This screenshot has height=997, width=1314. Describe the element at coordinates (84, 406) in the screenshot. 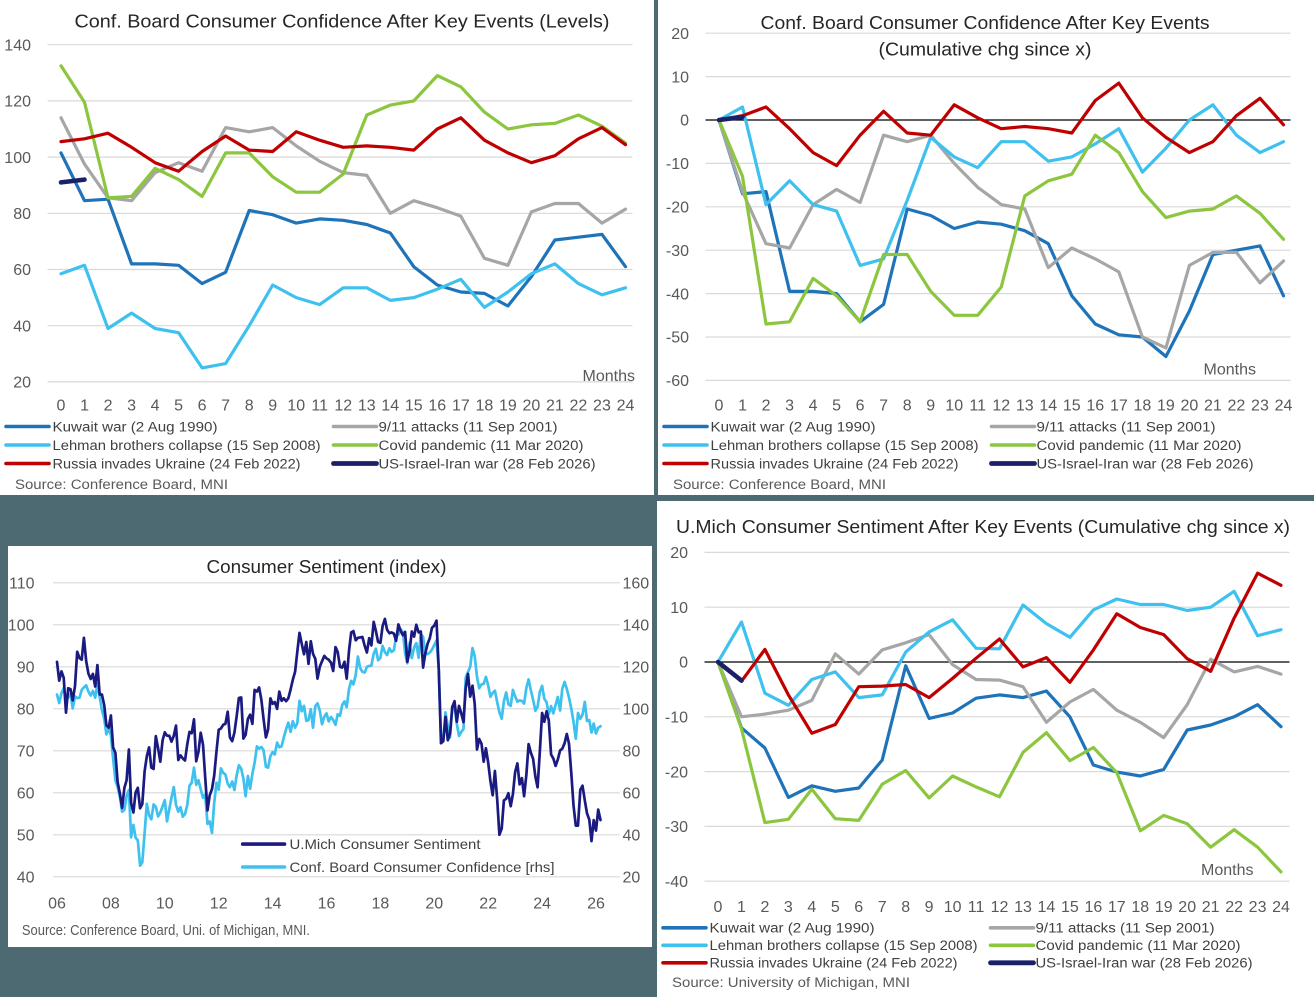

I see `svg-text: 1` at that location.